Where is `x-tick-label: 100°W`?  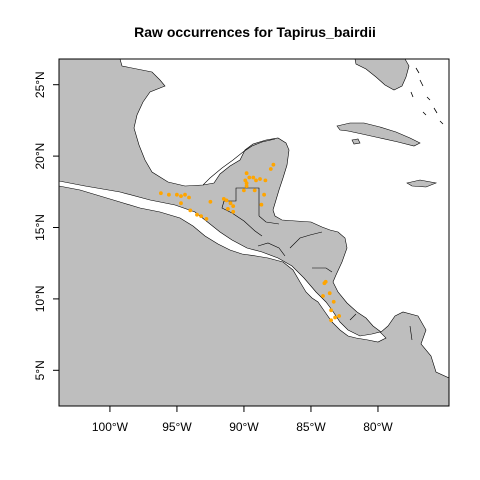 x-tick-label: 100°W is located at coordinates (110, 427).